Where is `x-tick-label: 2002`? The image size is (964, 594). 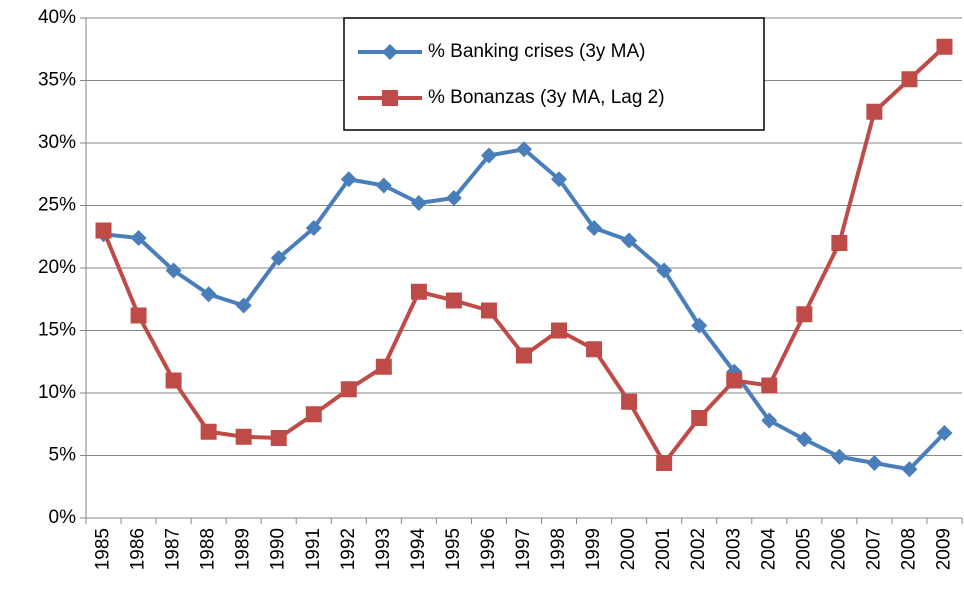
x-tick-label: 2002 is located at coordinates (698, 549).